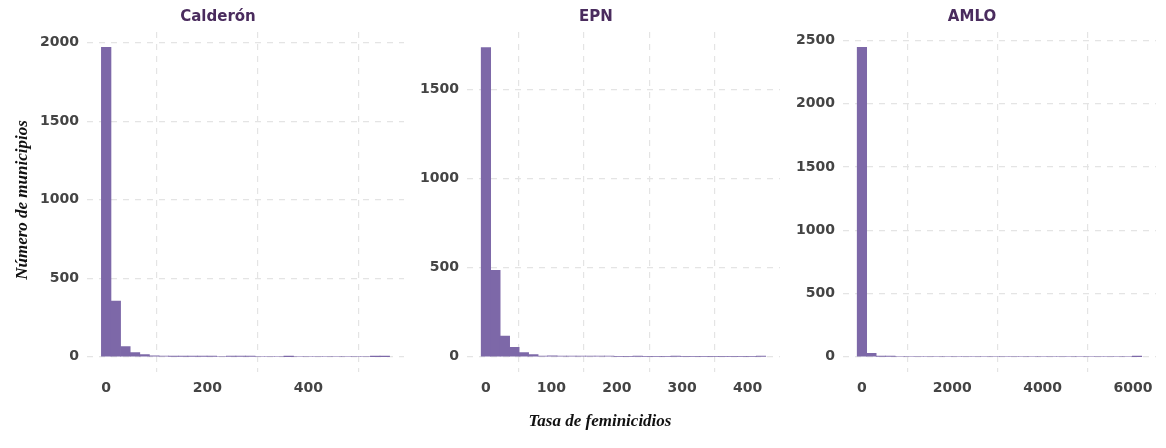 The height and width of the screenshot is (448, 1166). What do you see at coordinates (1043, 387) in the screenshot?
I see `x-tick-label: 4000` at bounding box center [1043, 387].